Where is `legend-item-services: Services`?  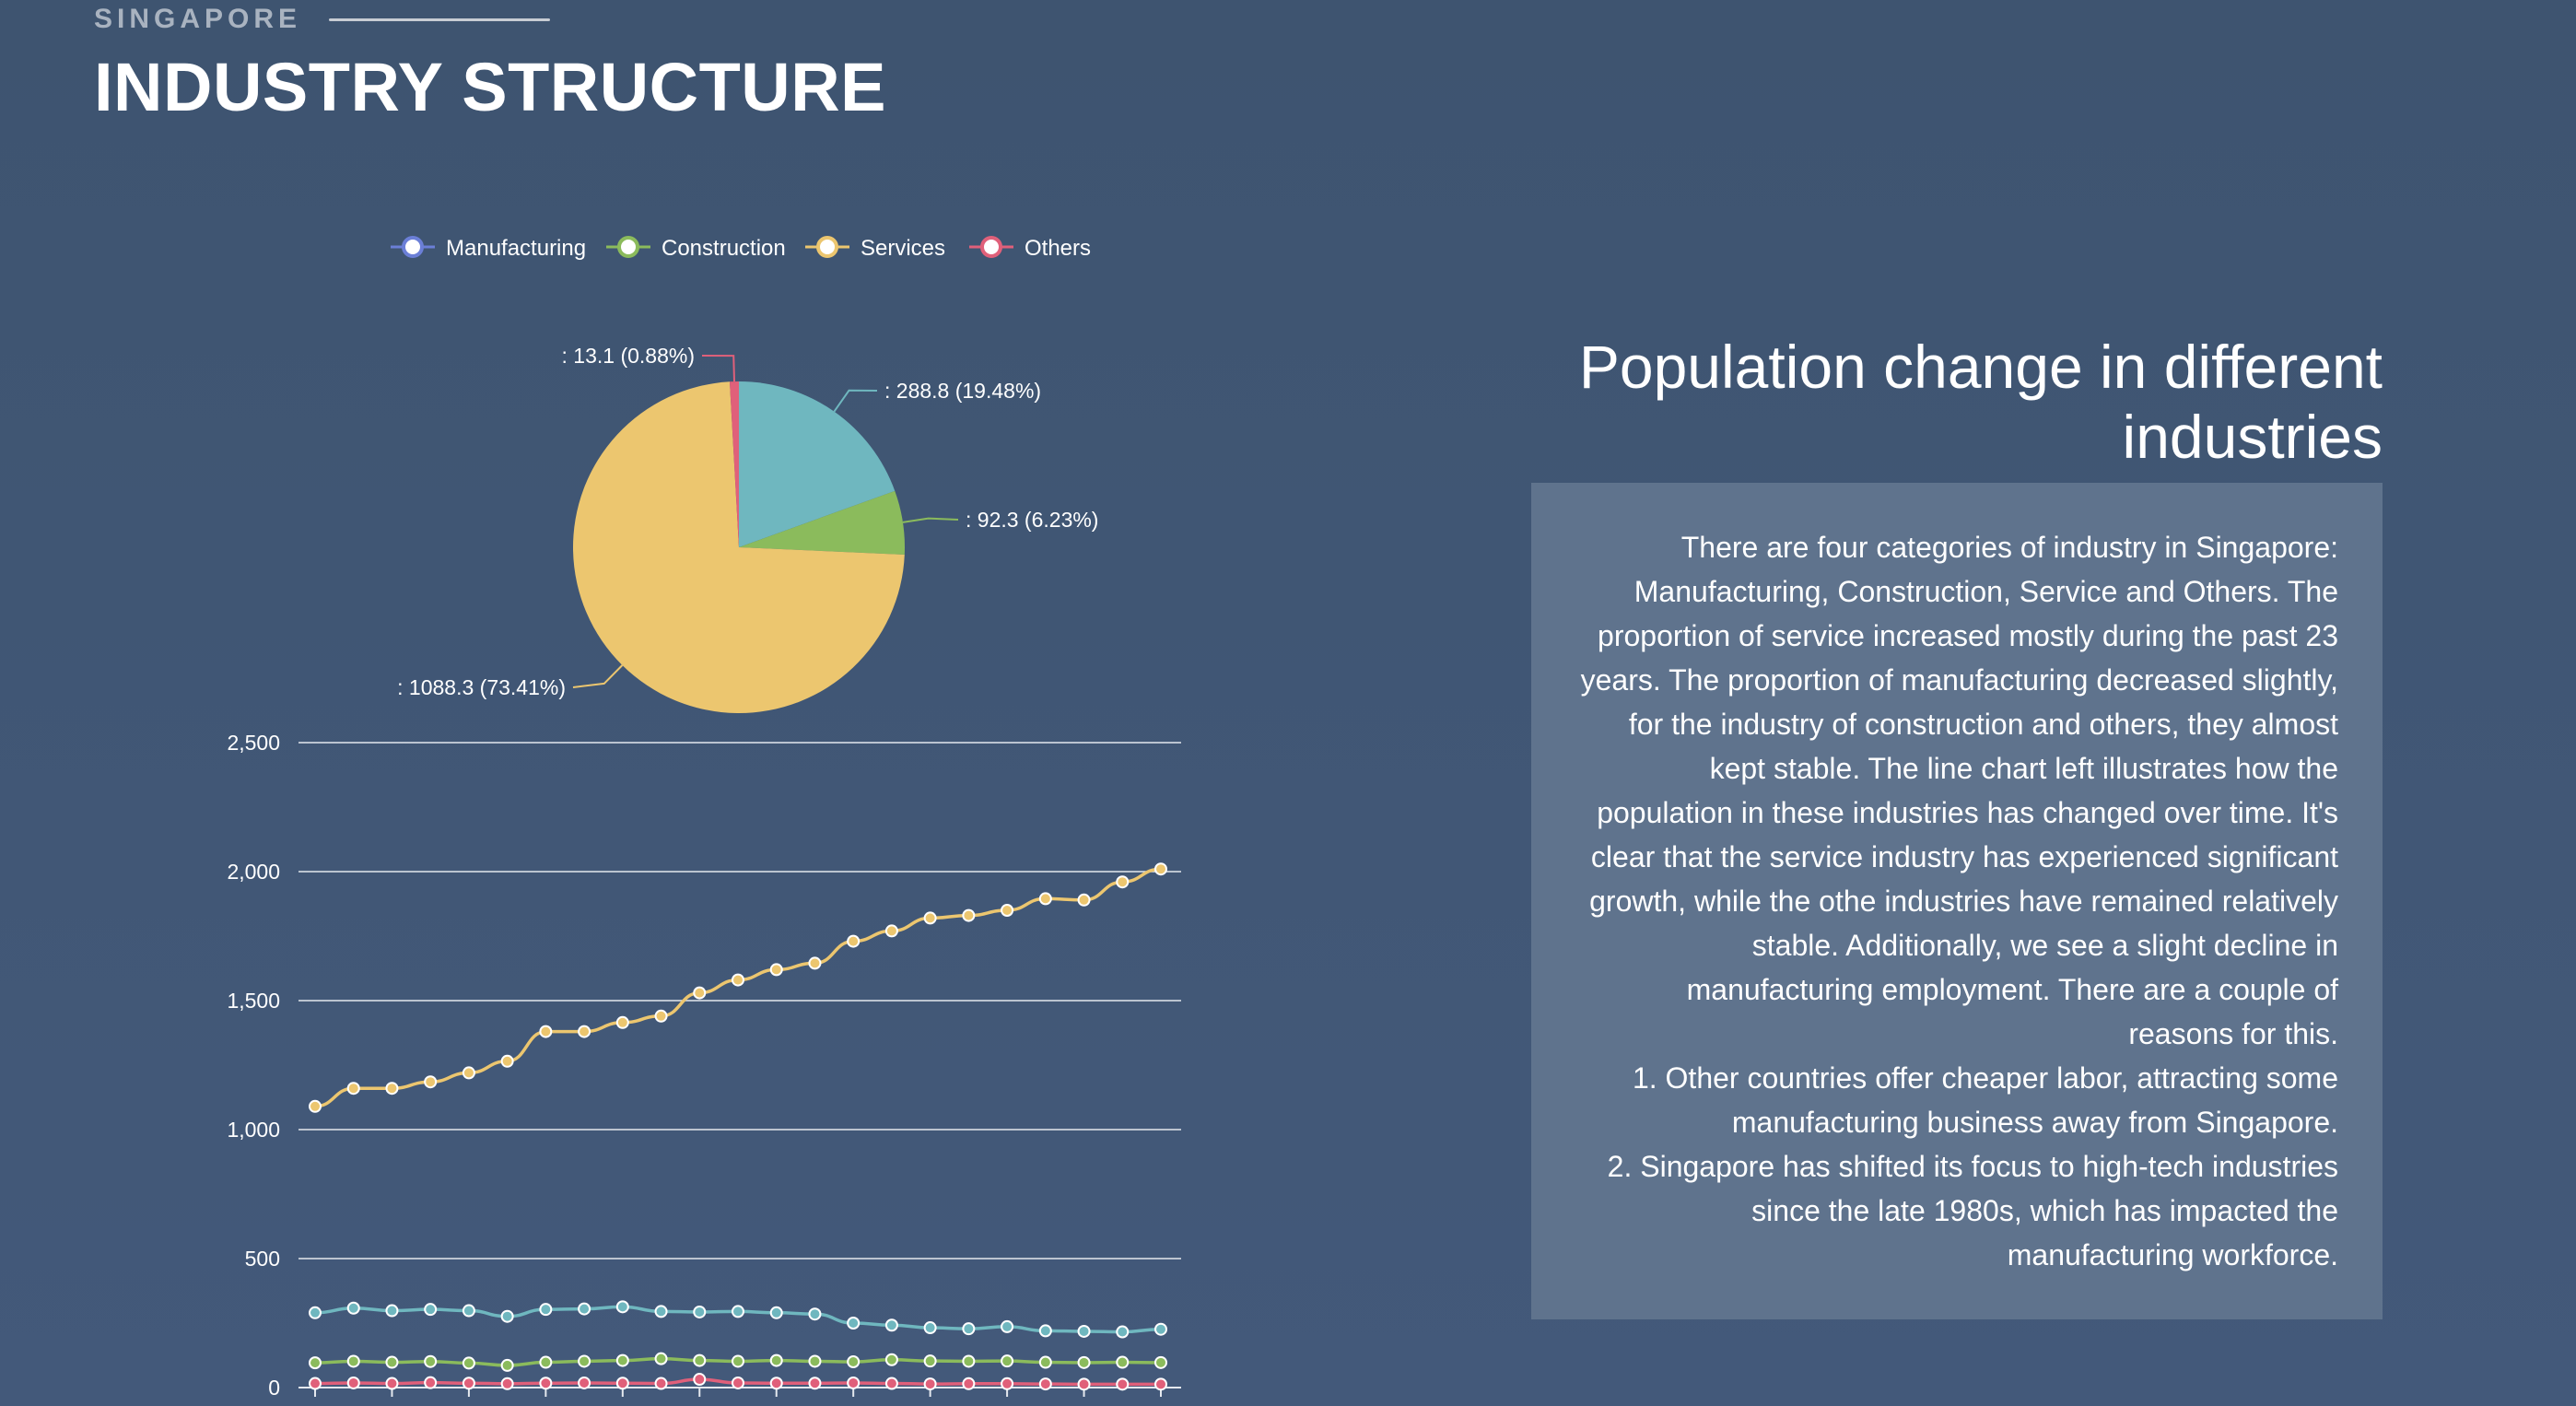 legend-item-services: Services is located at coordinates (875, 248).